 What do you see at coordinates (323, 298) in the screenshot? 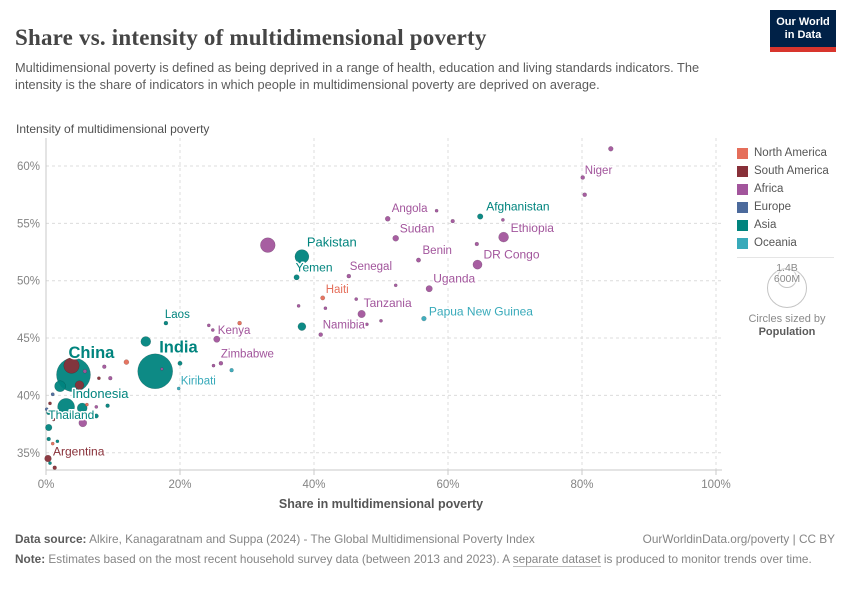
I see `data-point-haiti` at bounding box center [323, 298].